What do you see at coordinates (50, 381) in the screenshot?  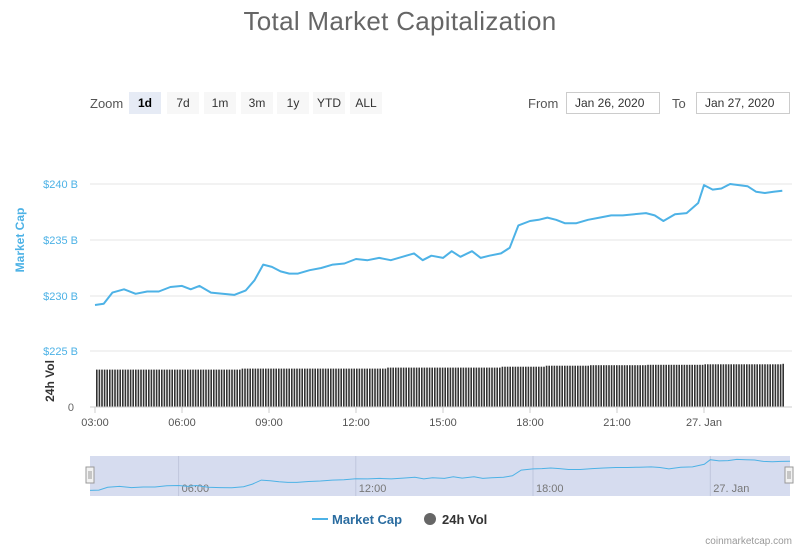 I see `vol-axis-title: 24h Vol` at bounding box center [50, 381].